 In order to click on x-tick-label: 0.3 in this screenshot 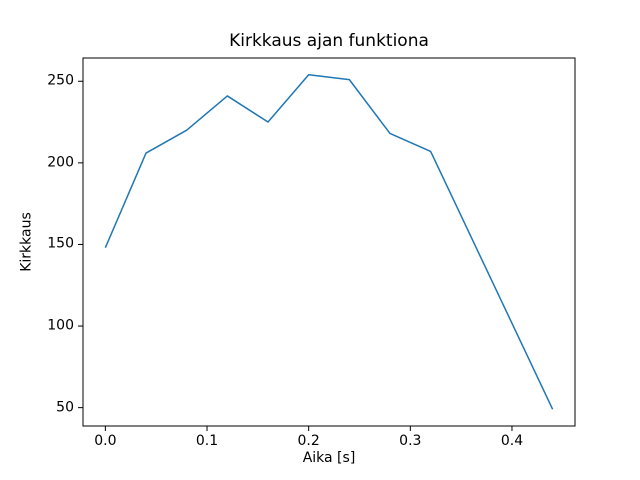, I will do `click(410, 441)`.